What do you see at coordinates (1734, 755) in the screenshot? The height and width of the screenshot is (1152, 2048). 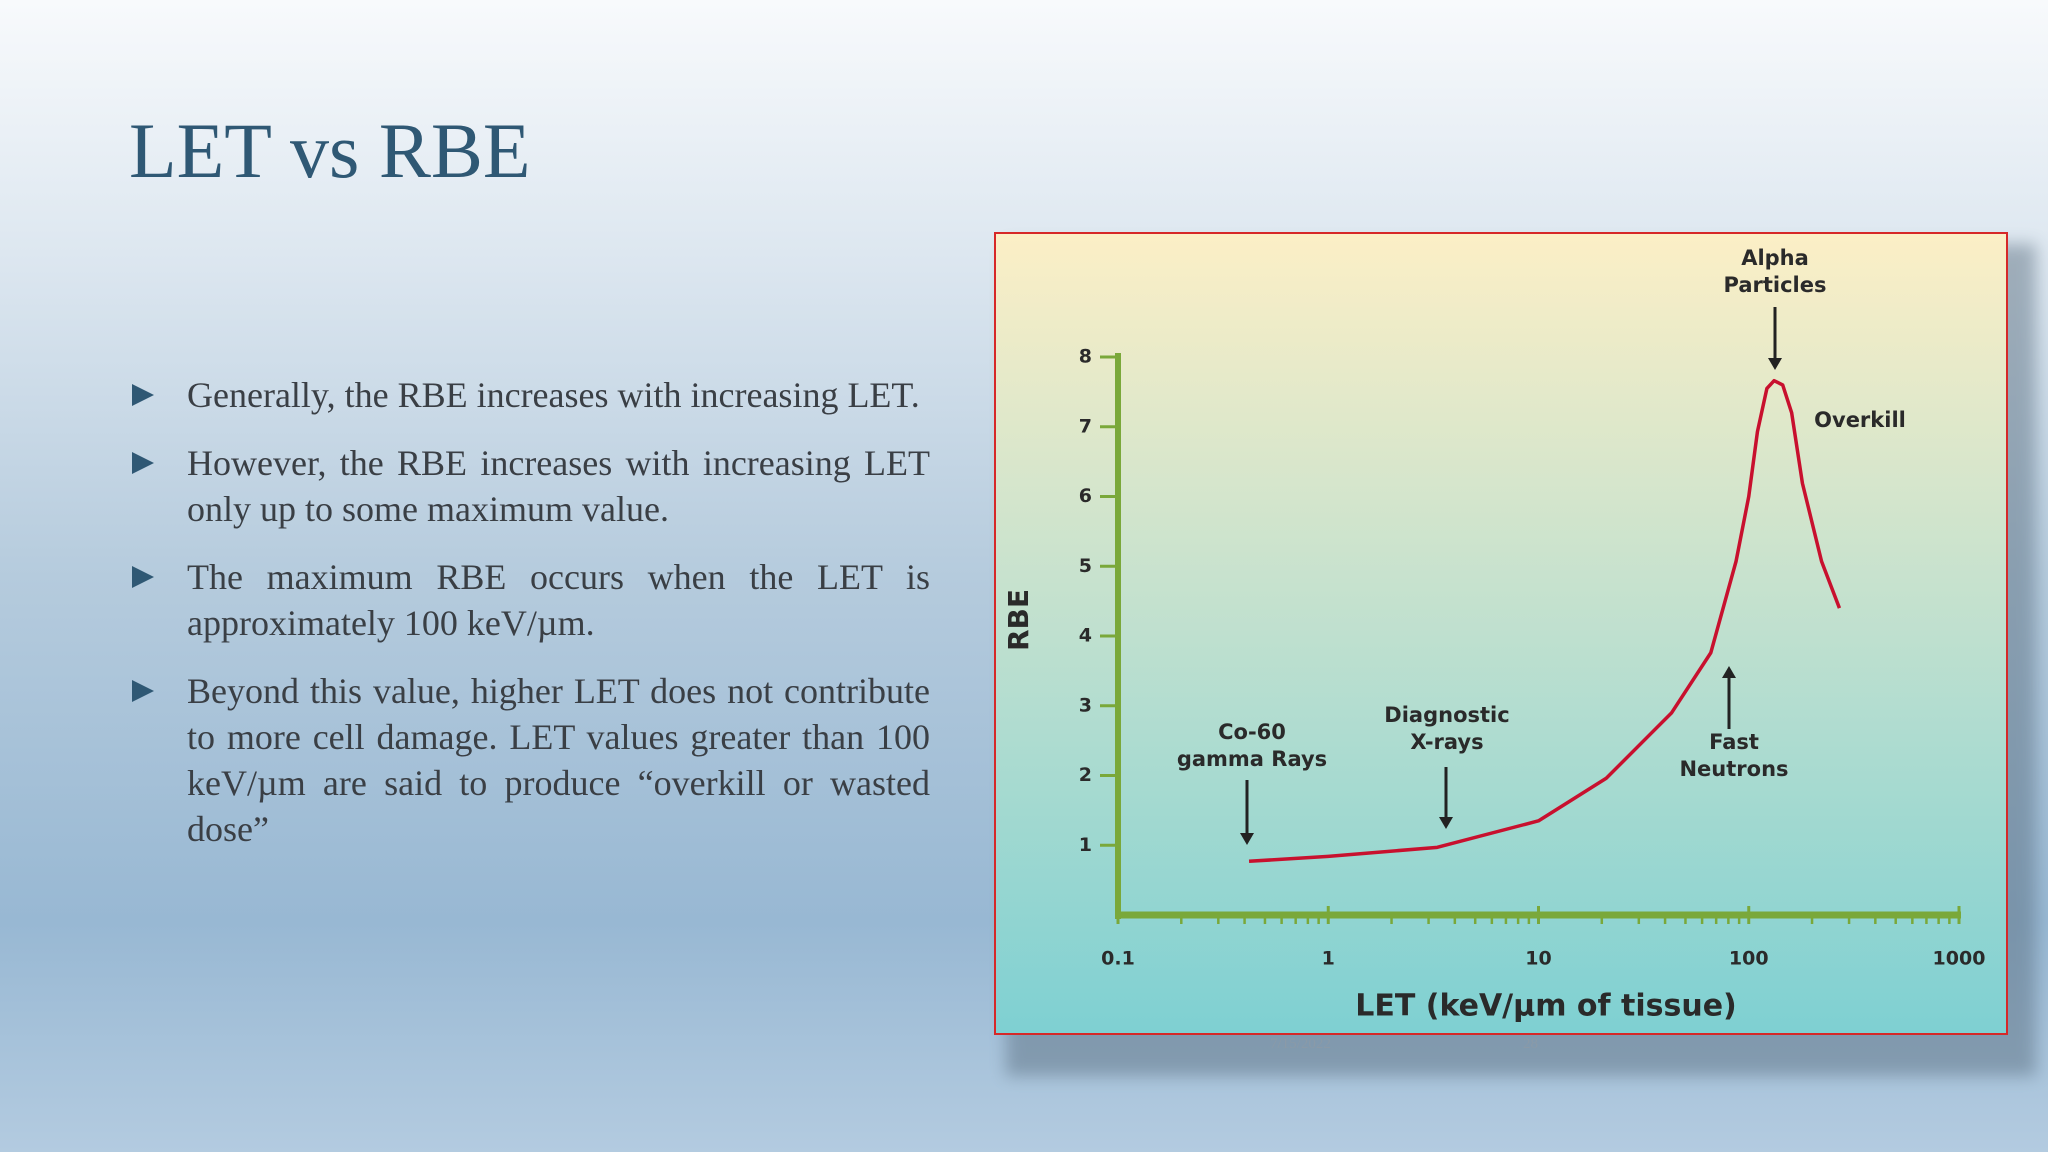 I see `annotation: Fast Neutrons` at bounding box center [1734, 755].